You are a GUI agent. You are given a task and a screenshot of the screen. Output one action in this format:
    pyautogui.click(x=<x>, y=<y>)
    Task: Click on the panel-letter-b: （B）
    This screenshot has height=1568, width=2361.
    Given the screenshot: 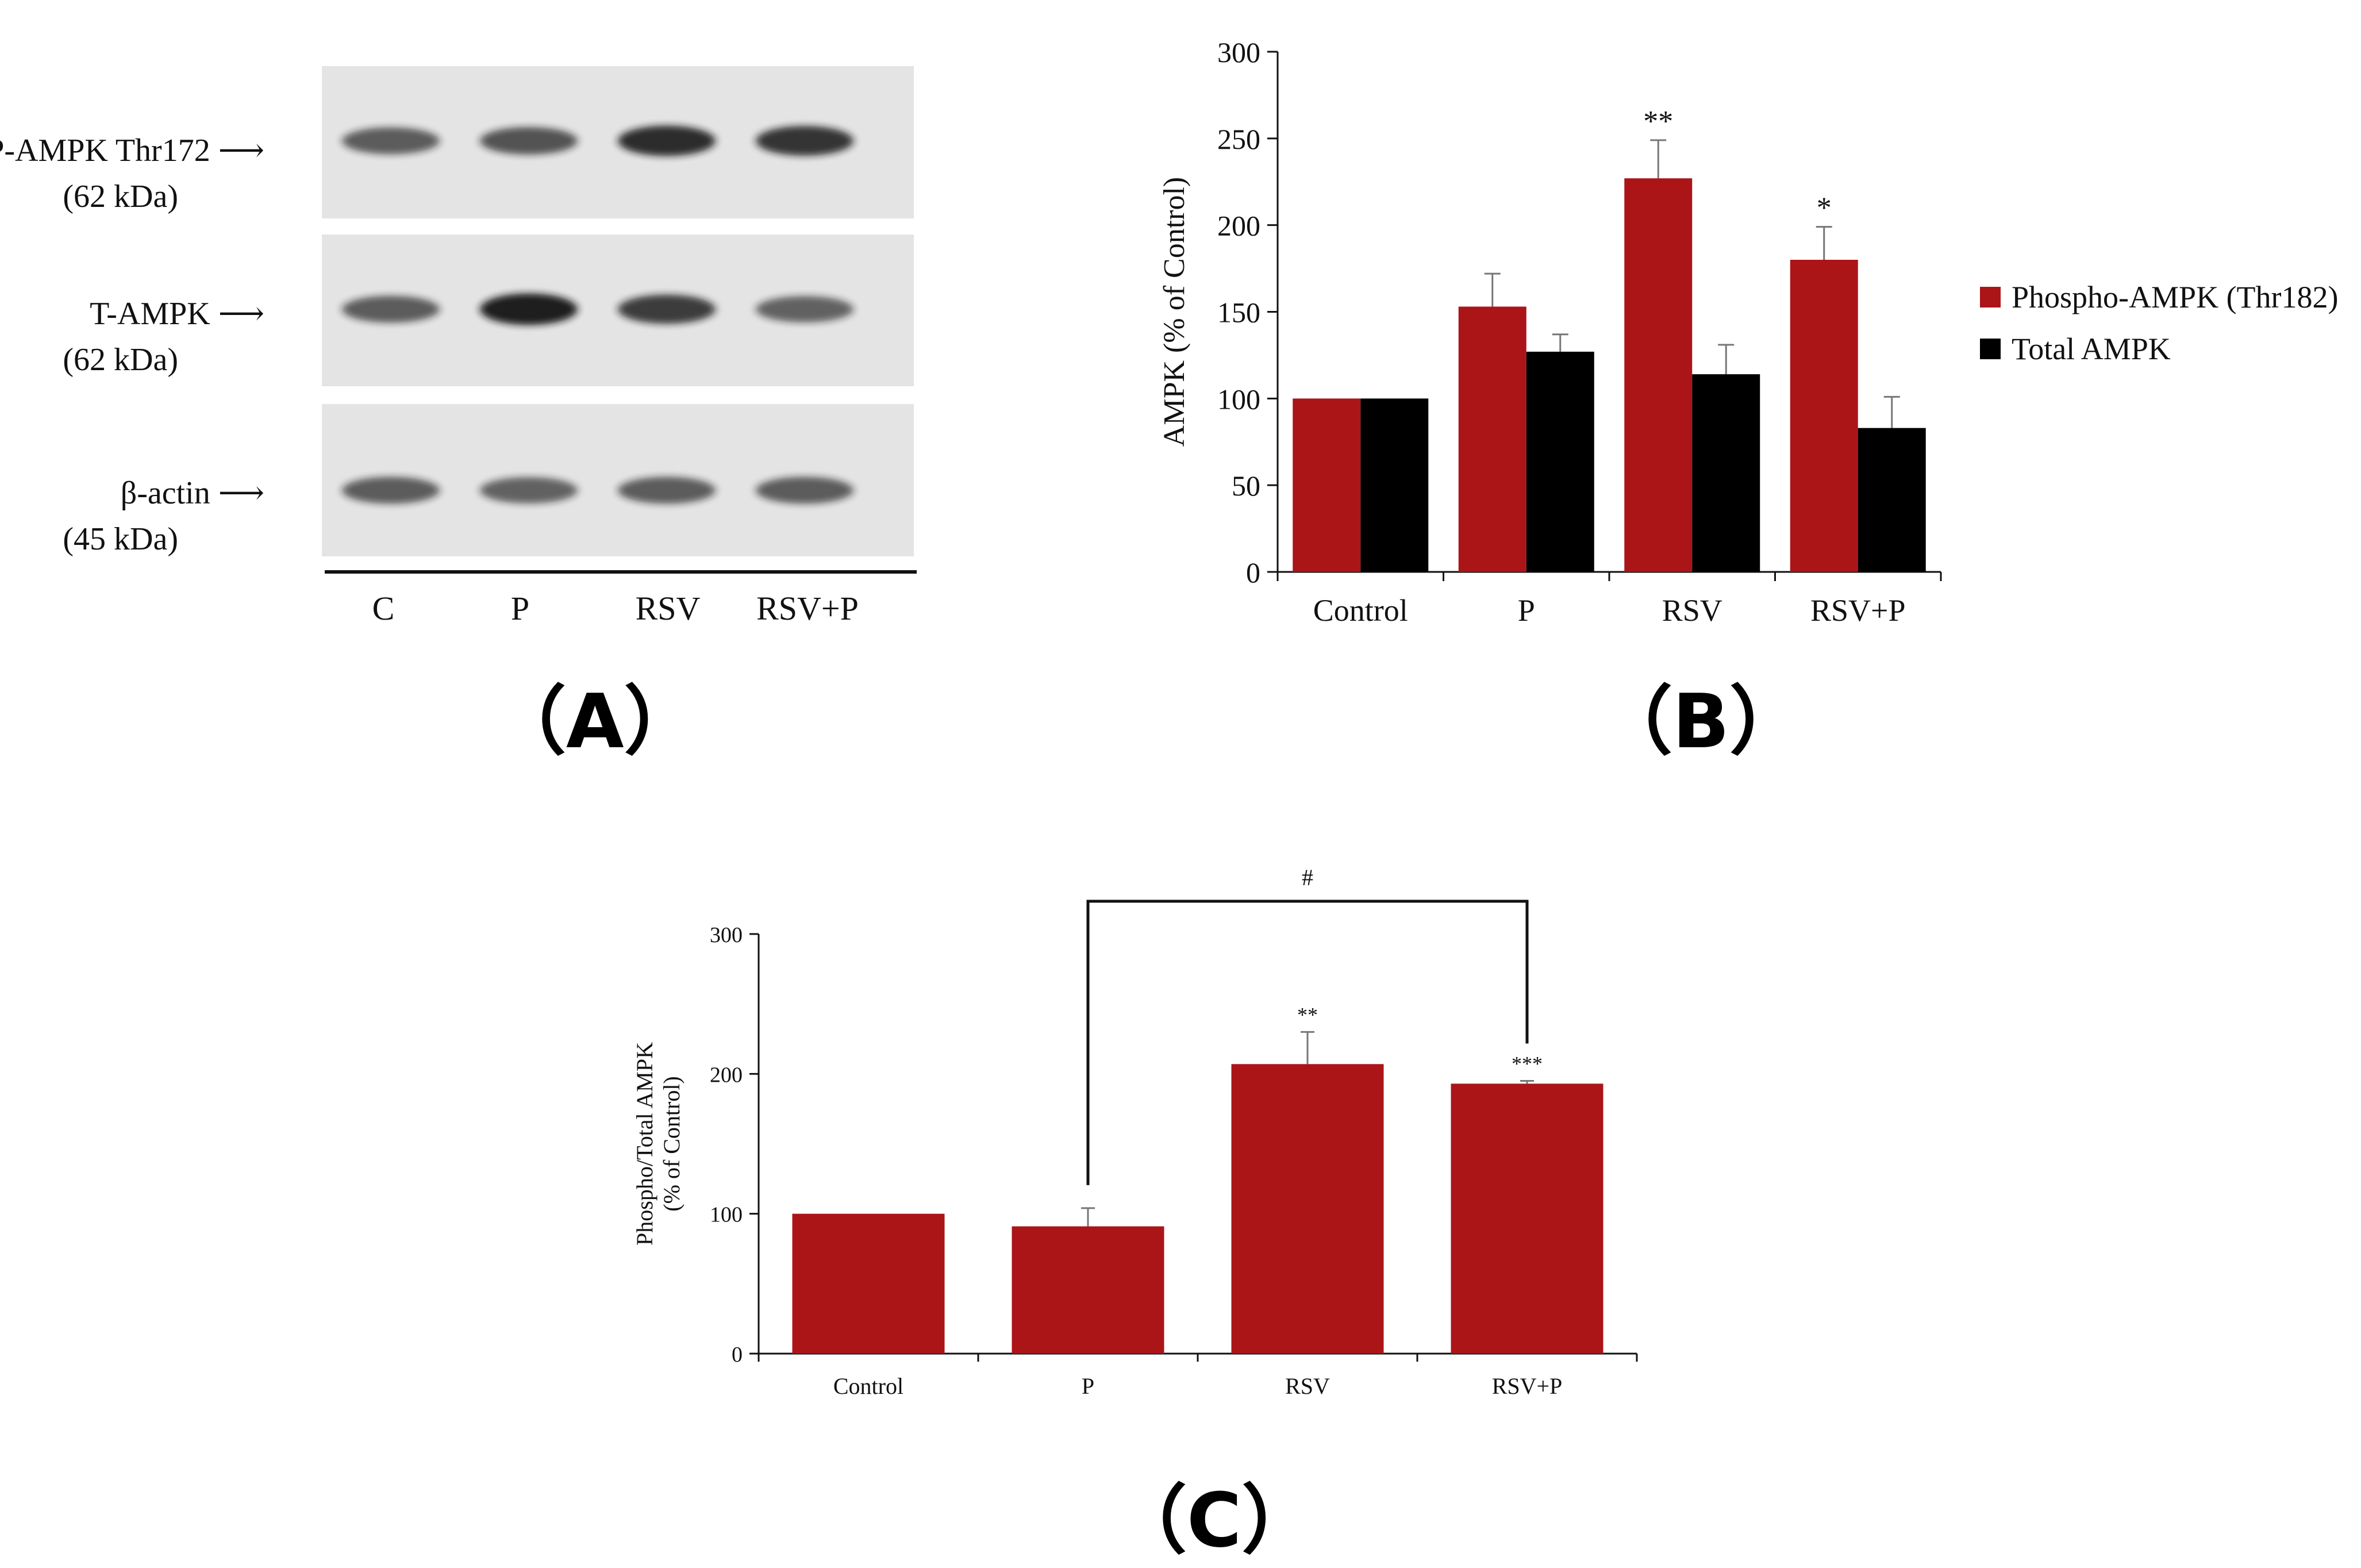 What is the action you would take?
    pyautogui.click(x=1702, y=722)
    